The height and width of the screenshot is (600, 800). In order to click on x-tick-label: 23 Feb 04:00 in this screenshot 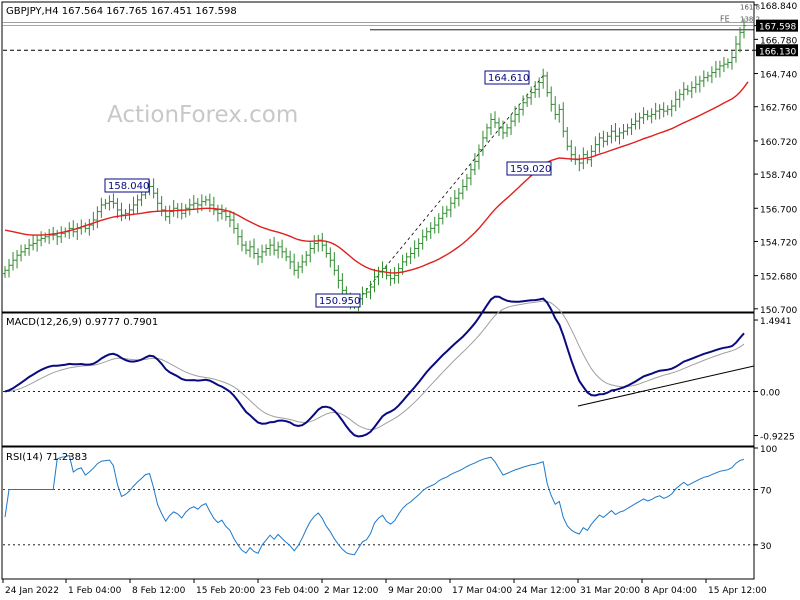, I will do `click(289, 591)`.